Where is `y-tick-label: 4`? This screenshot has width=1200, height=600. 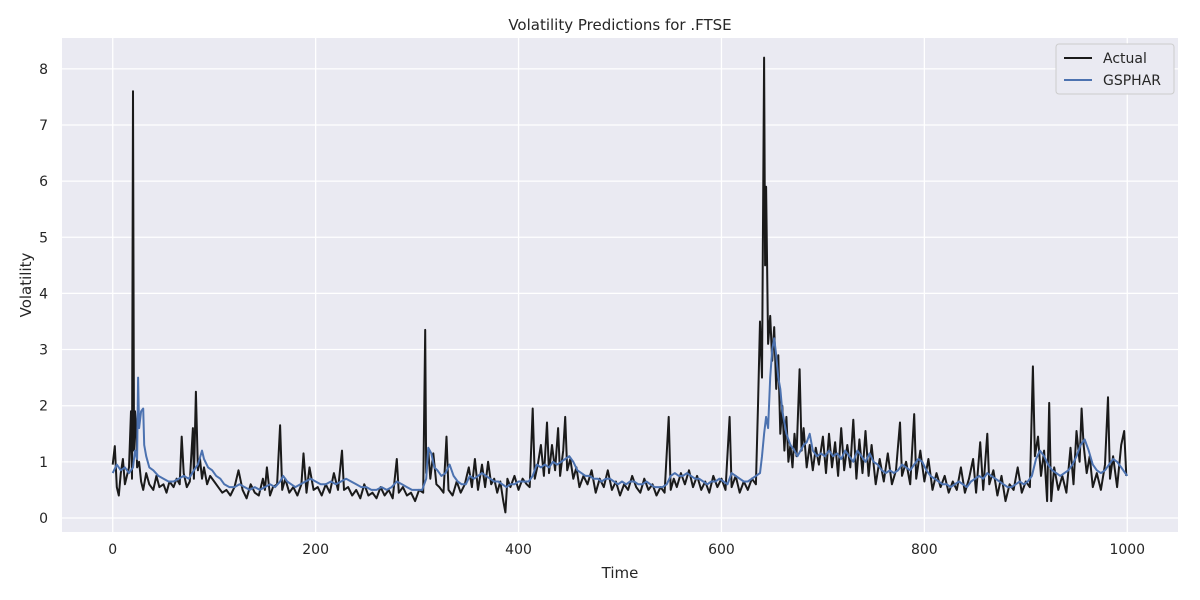 y-tick-label: 4 is located at coordinates (43, 294).